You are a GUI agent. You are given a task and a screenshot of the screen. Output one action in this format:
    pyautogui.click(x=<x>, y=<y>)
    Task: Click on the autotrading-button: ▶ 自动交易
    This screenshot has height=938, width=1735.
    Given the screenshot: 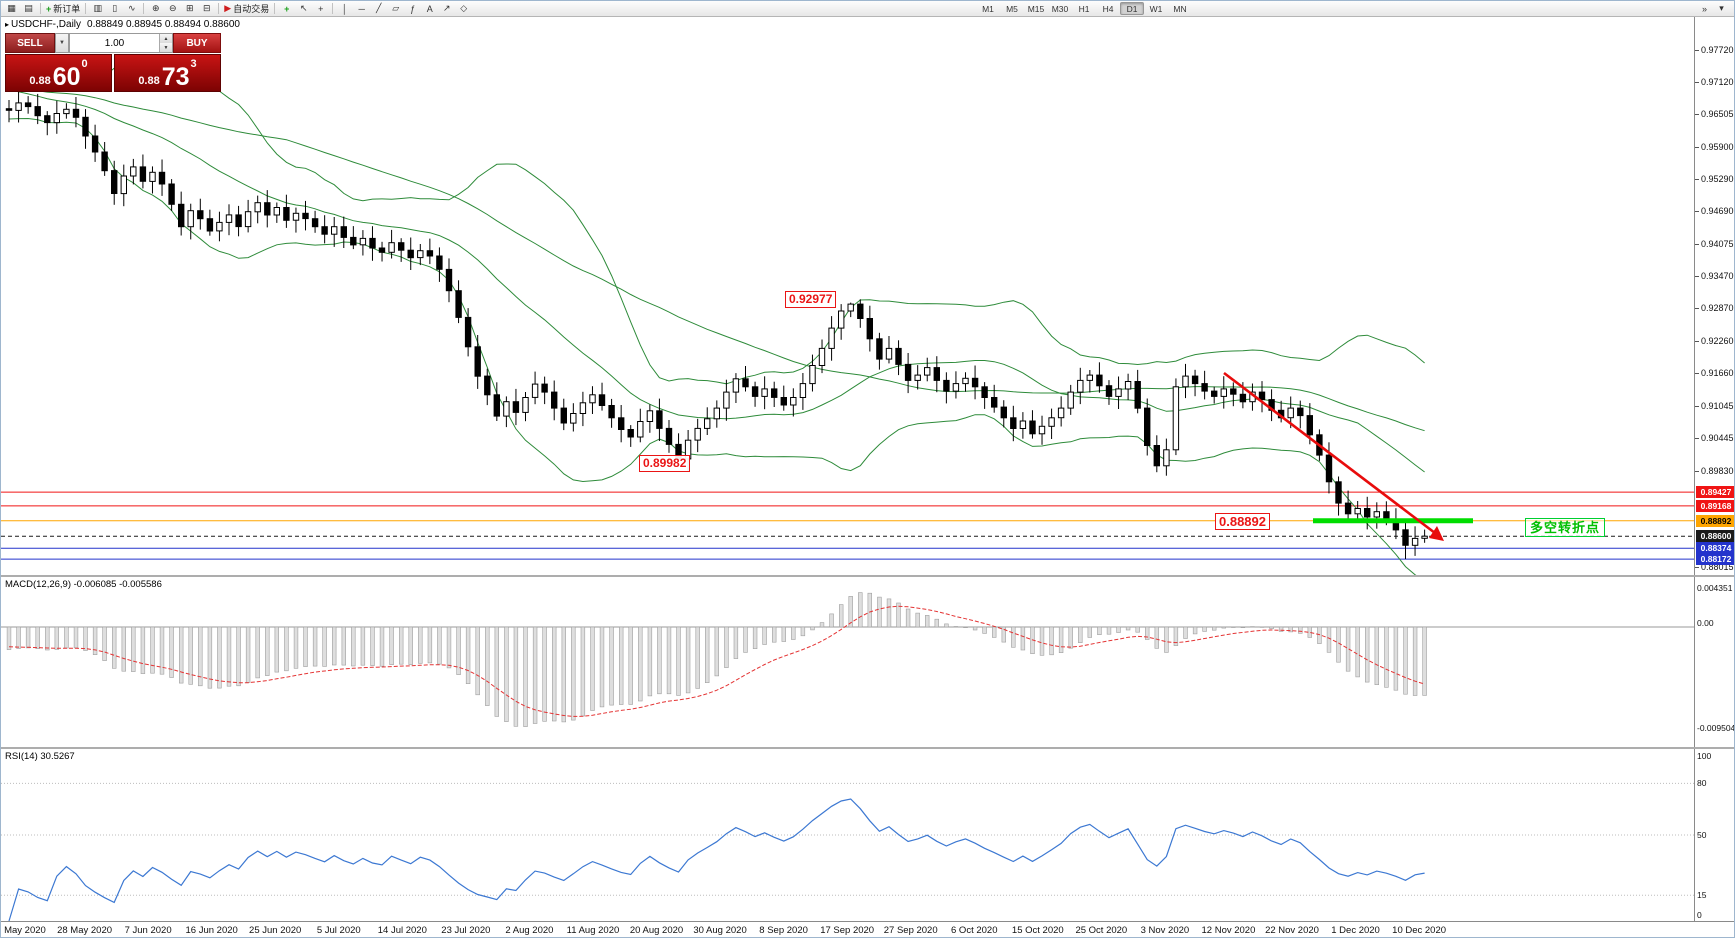 What is the action you would take?
    pyautogui.click(x=246, y=8)
    